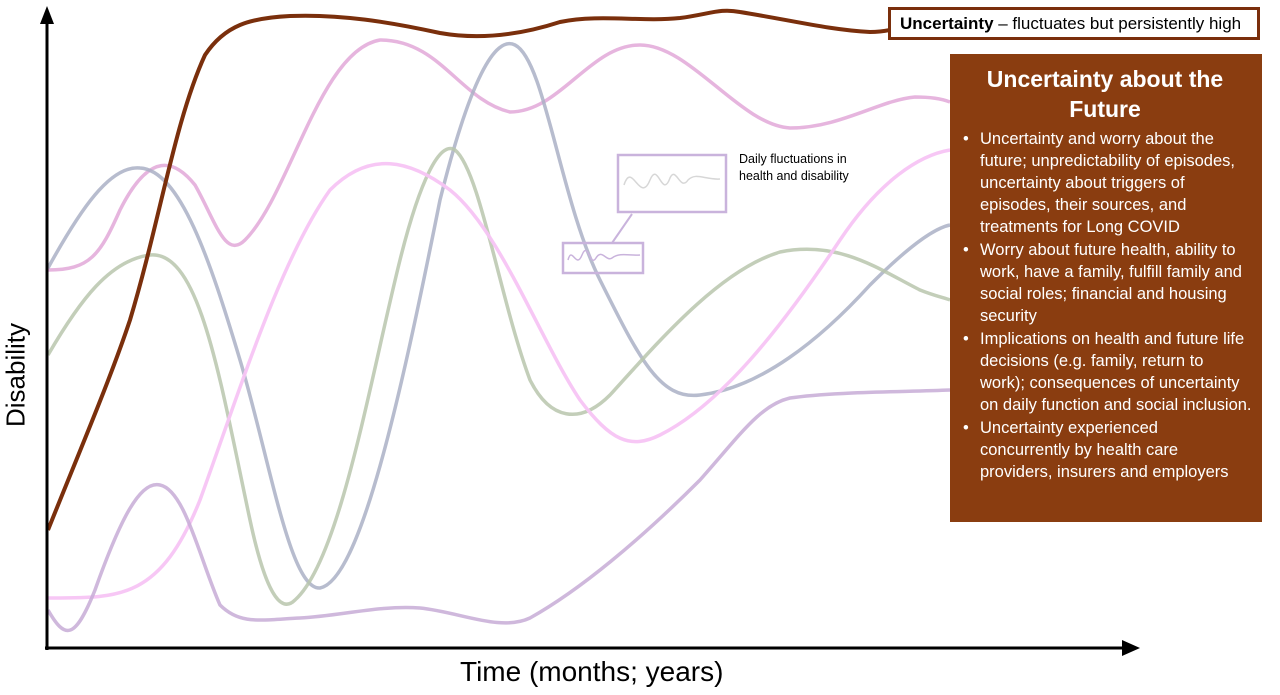 This screenshot has width=1280, height=695. What do you see at coordinates (592, 671) in the screenshot?
I see `x-axis-label: Time (months; years)` at bounding box center [592, 671].